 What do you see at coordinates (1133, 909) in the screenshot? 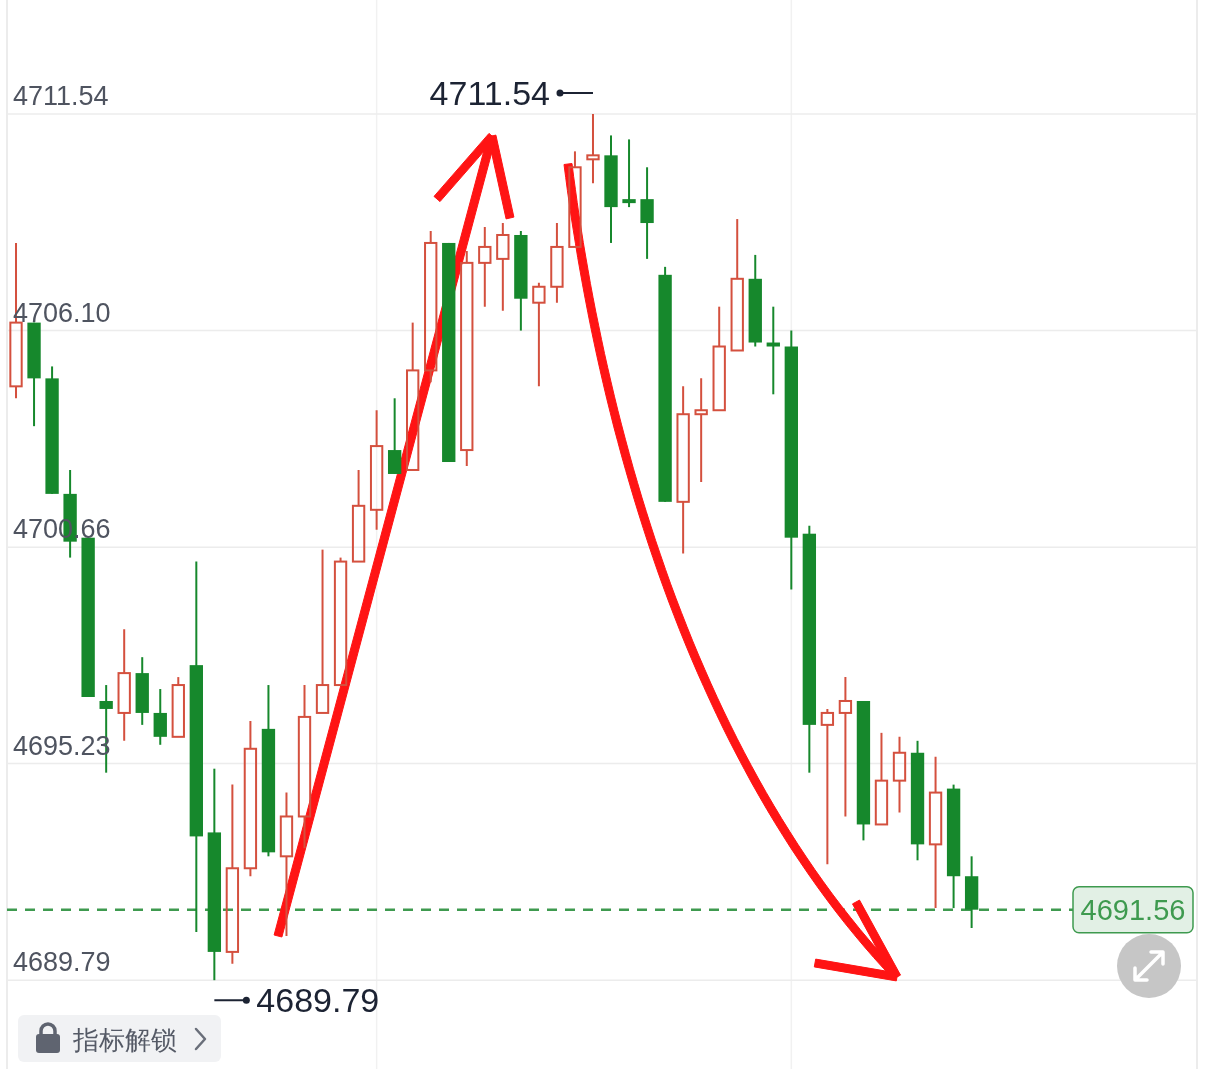
I see `ref-line-label: 4691.56` at bounding box center [1133, 909].